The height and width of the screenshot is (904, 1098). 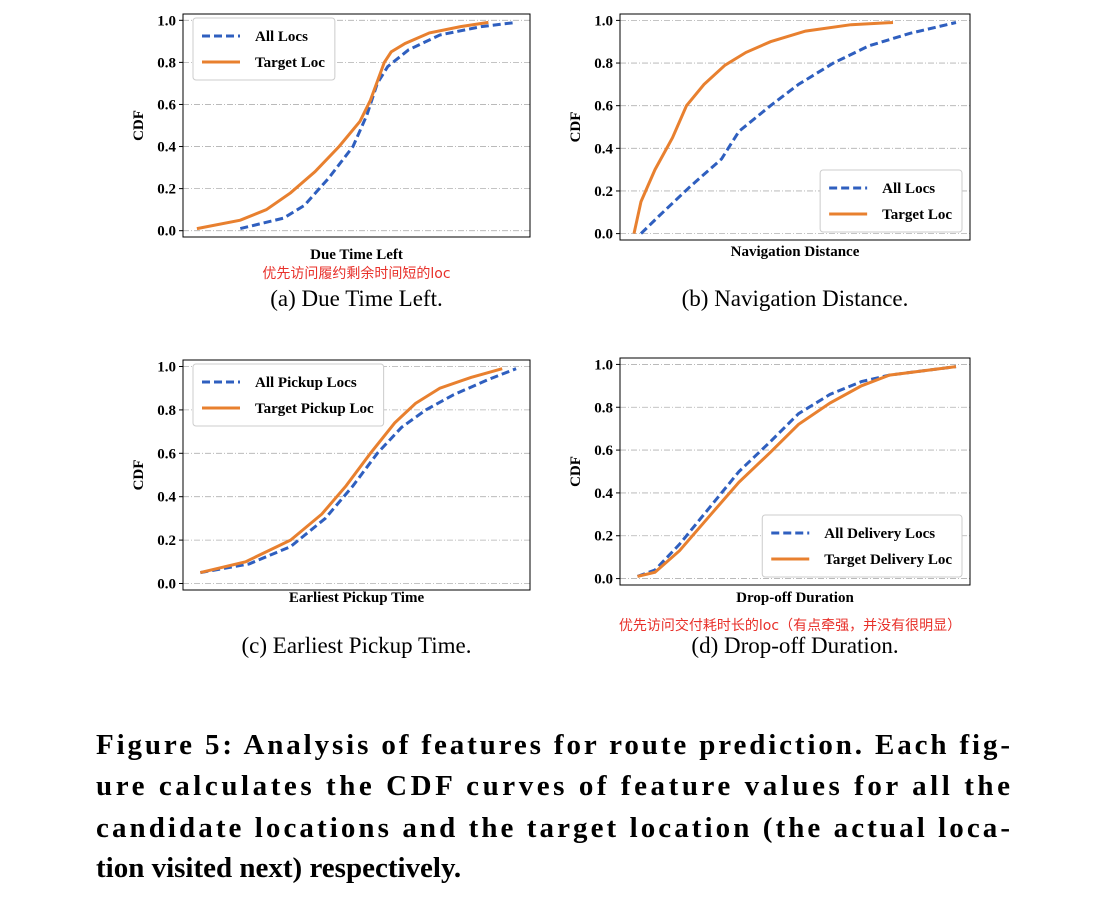 What do you see at coordinates (356, 255) in the screenshot?
I see `x-axis-label: Due Time Left` at bounding box center [356, 255].